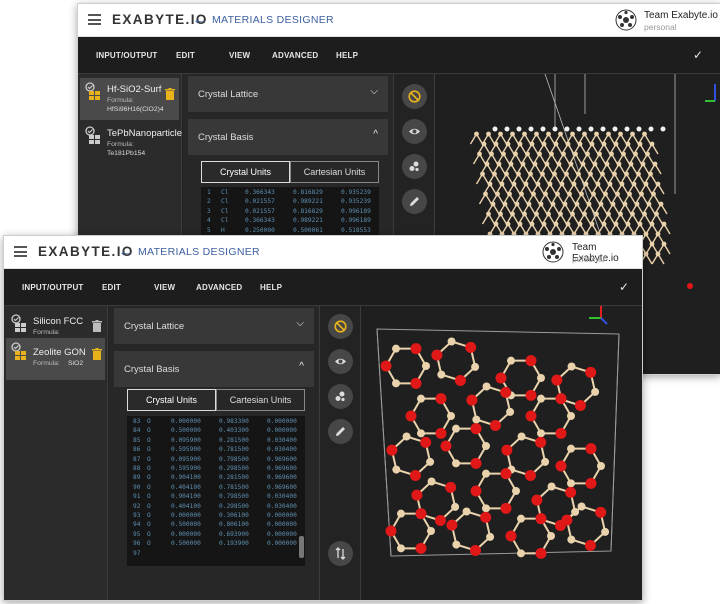 Image resolution: width=720 pixels, height=604 pixels. I want to click on table-row: 89 O 0.904100 0.281500 0.969600, so click(216, 479).